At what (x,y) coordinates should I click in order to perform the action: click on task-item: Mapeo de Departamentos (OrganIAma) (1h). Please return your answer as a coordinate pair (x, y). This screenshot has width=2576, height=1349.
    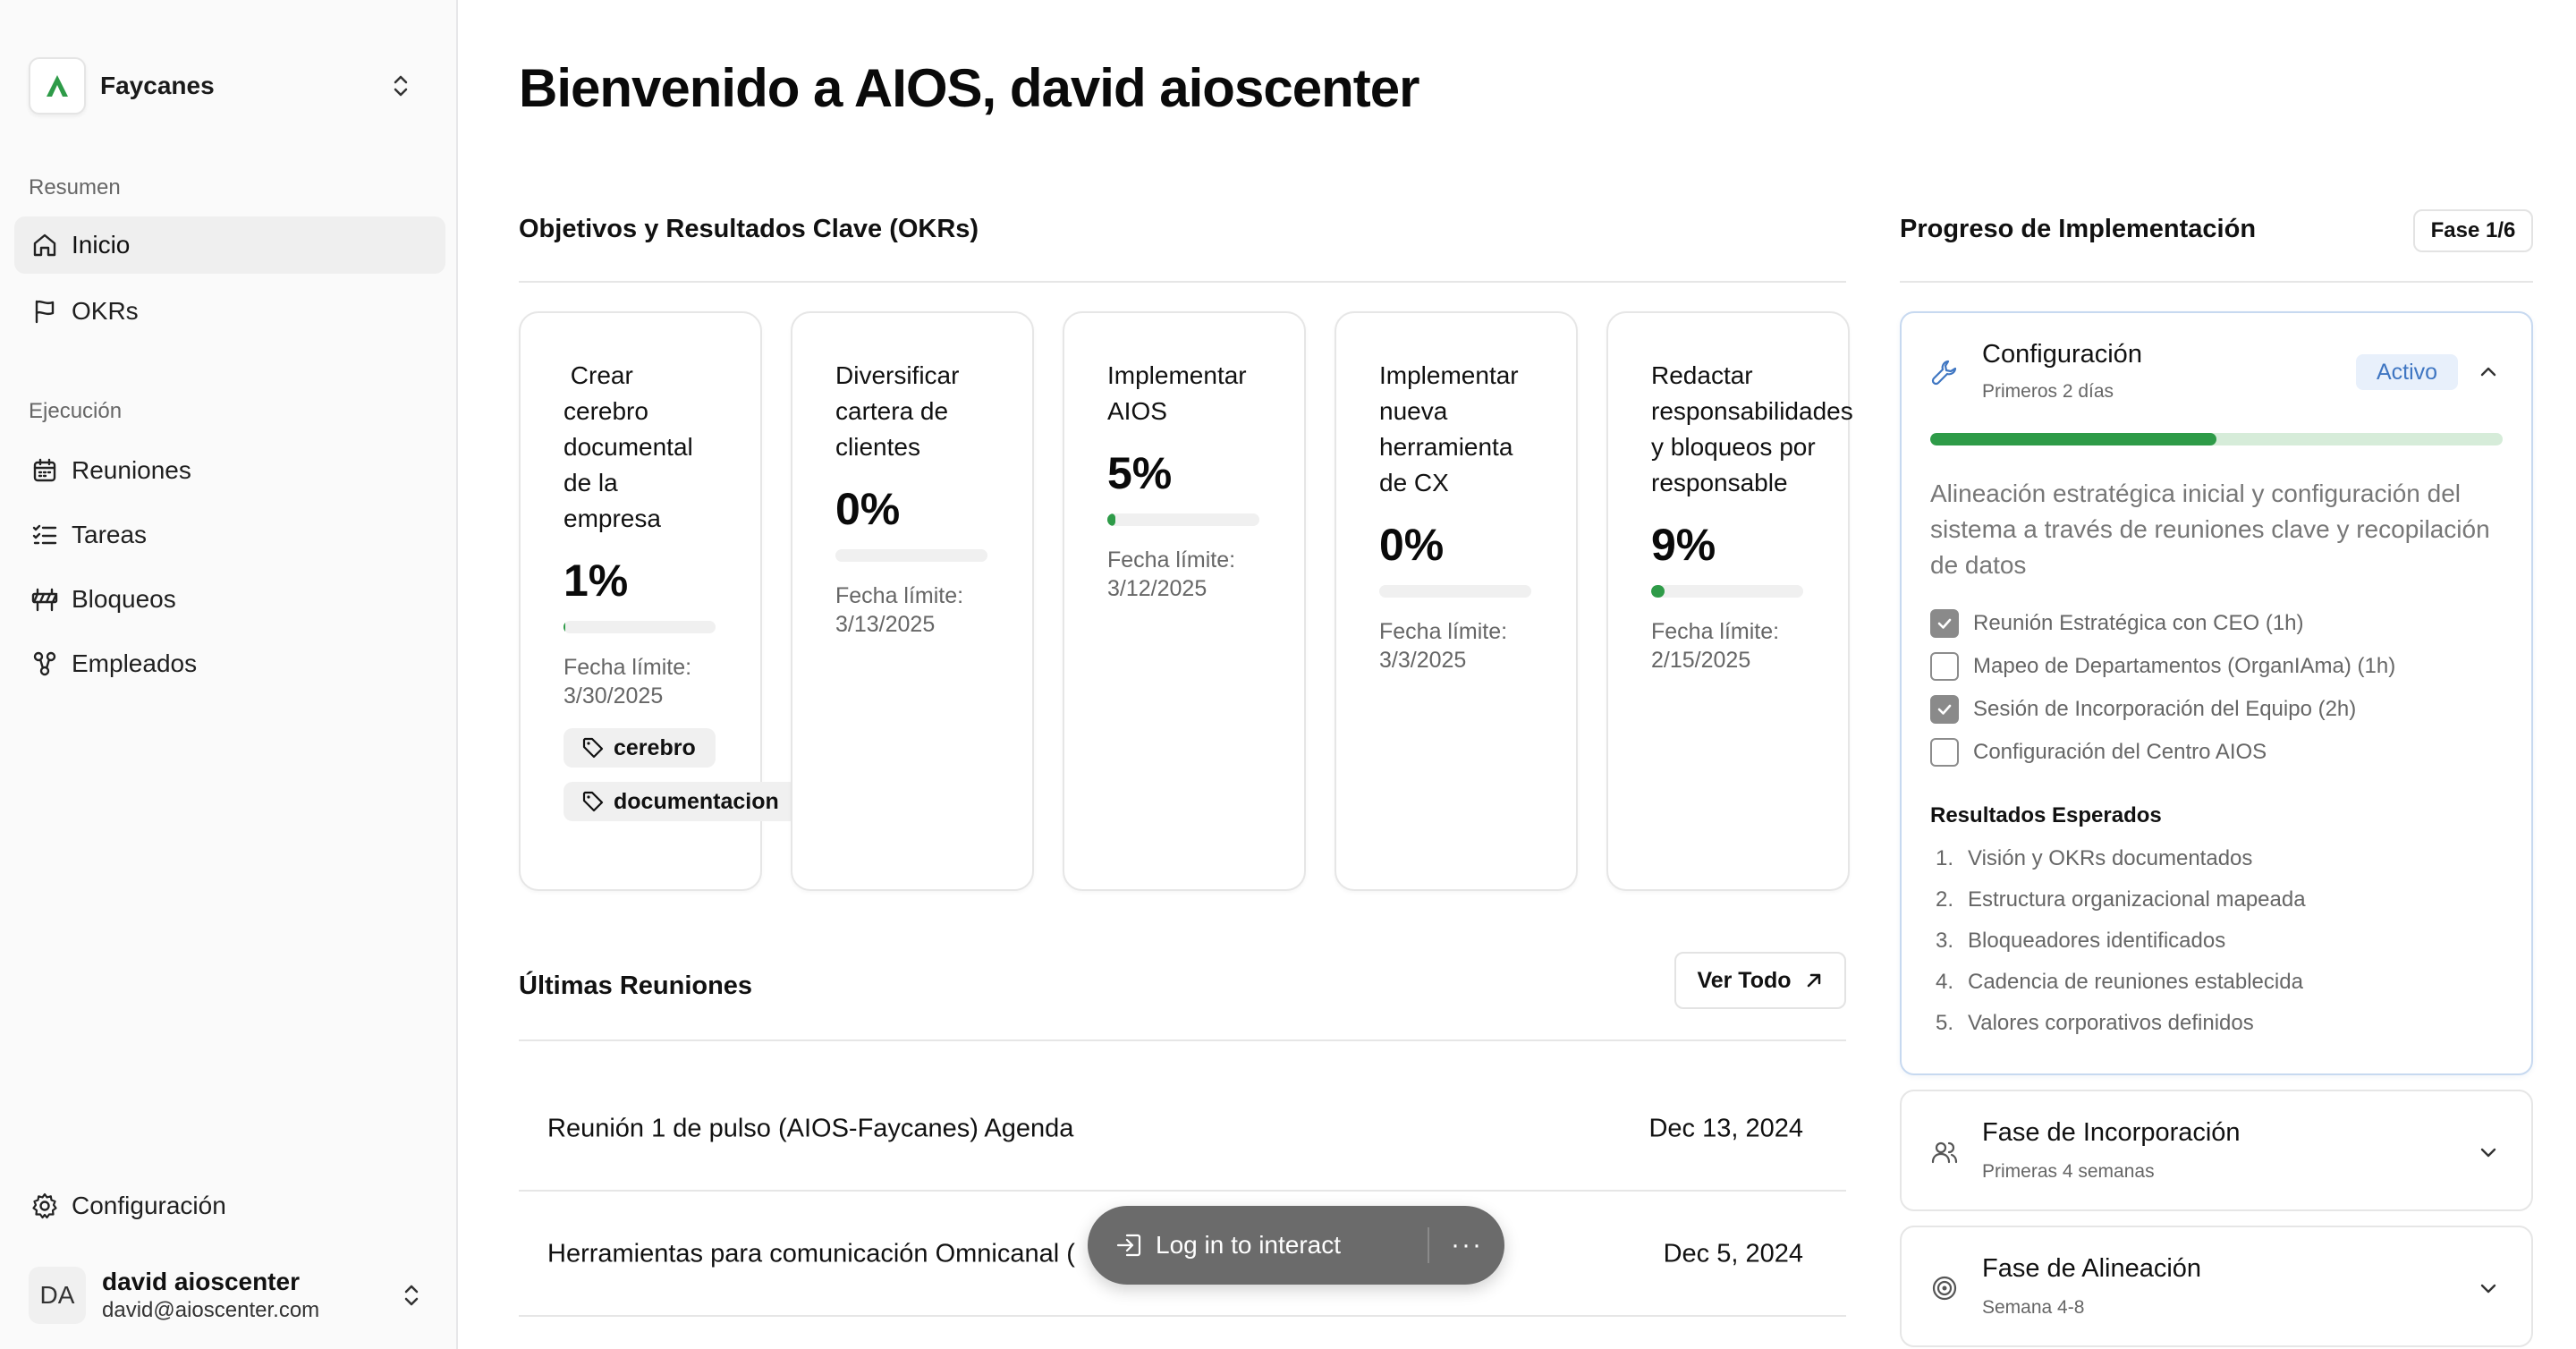
    Looking at the image, I should click on (2162, 666).